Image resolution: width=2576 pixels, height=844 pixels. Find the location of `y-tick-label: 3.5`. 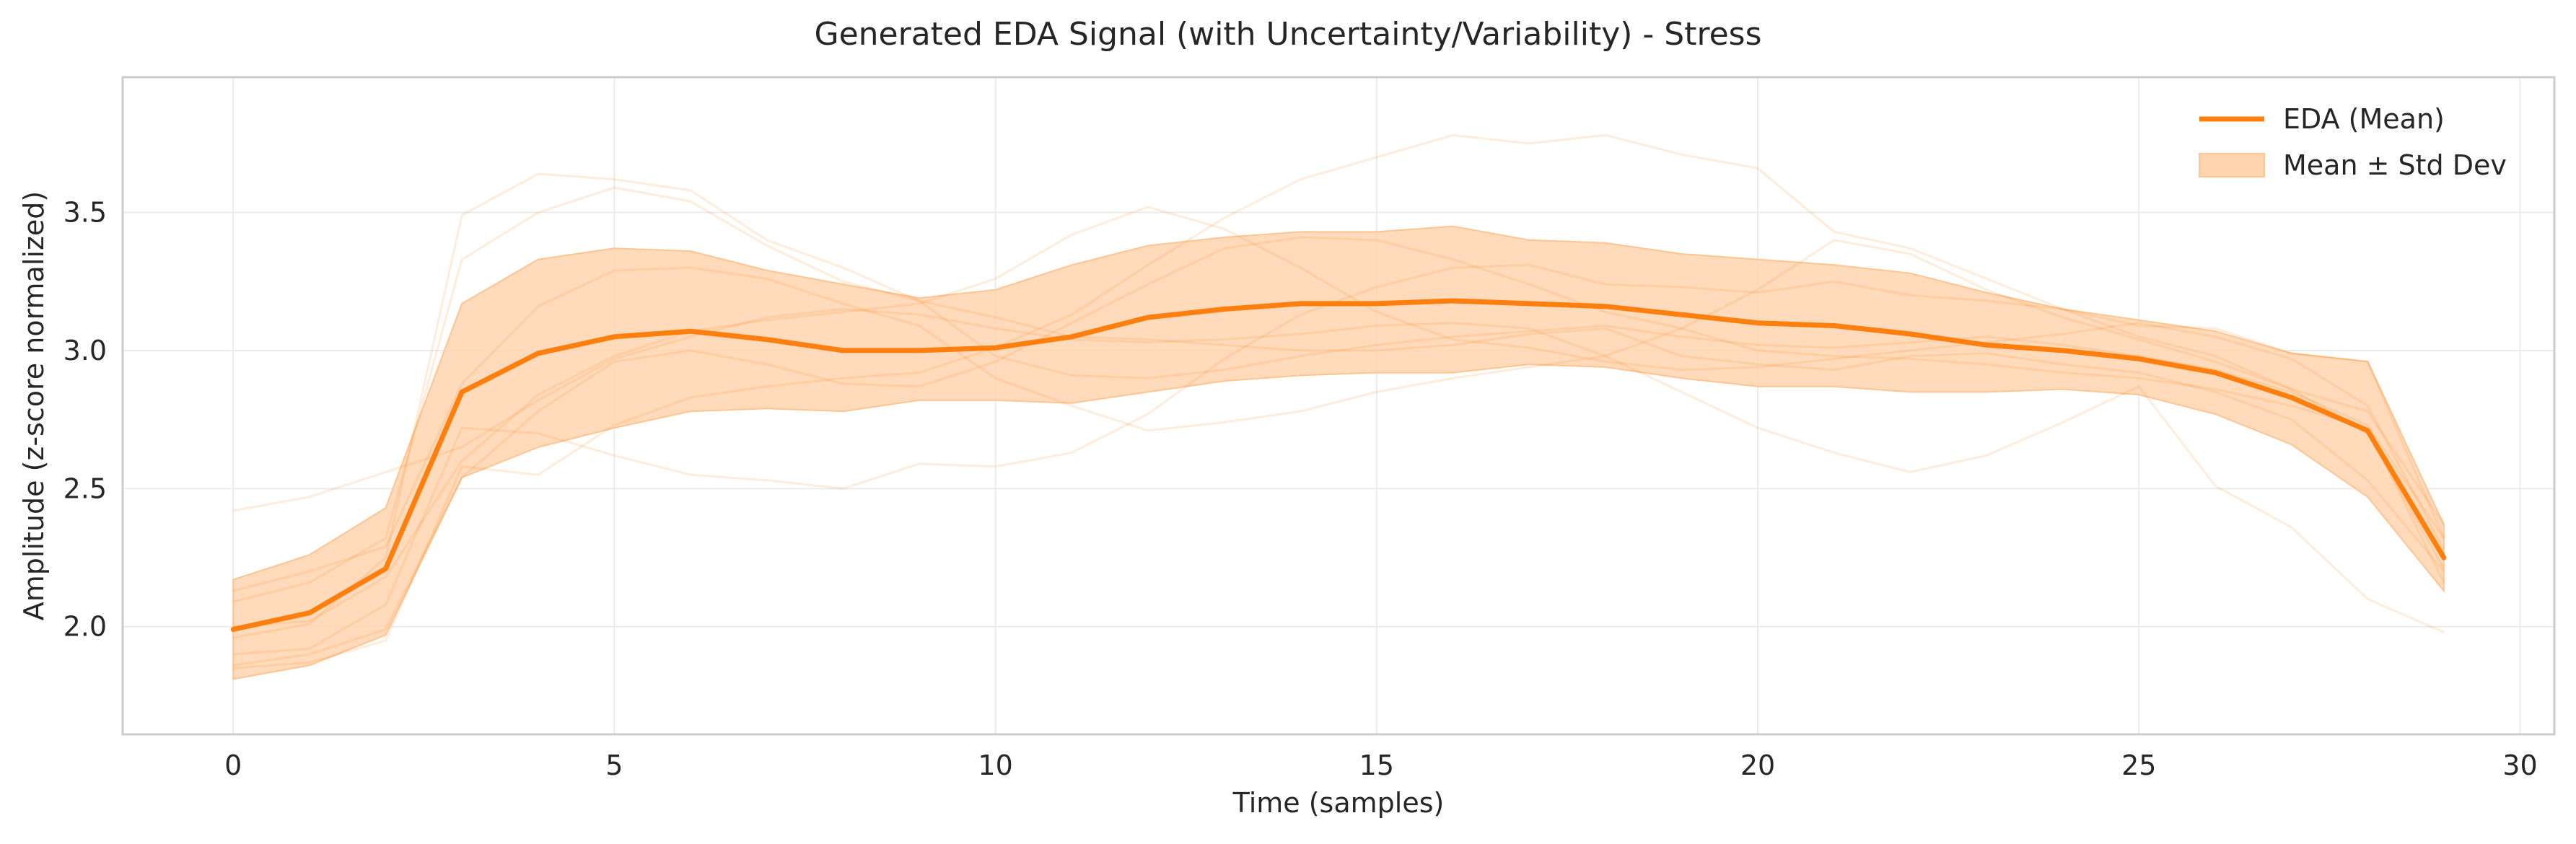

y-tick-label: 3.5 is located at coordinates (85, 213).